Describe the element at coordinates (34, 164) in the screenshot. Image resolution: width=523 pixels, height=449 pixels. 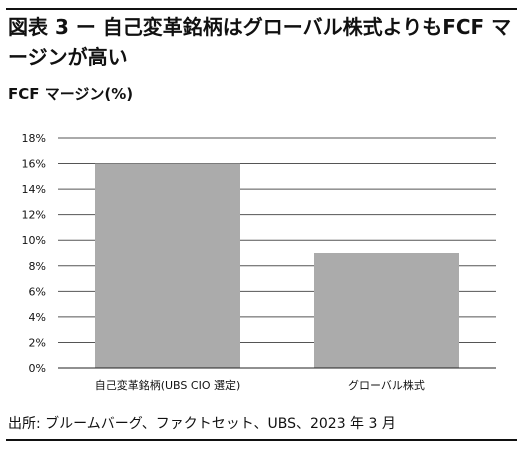
I see `y-tick-label: 16%` at that location.